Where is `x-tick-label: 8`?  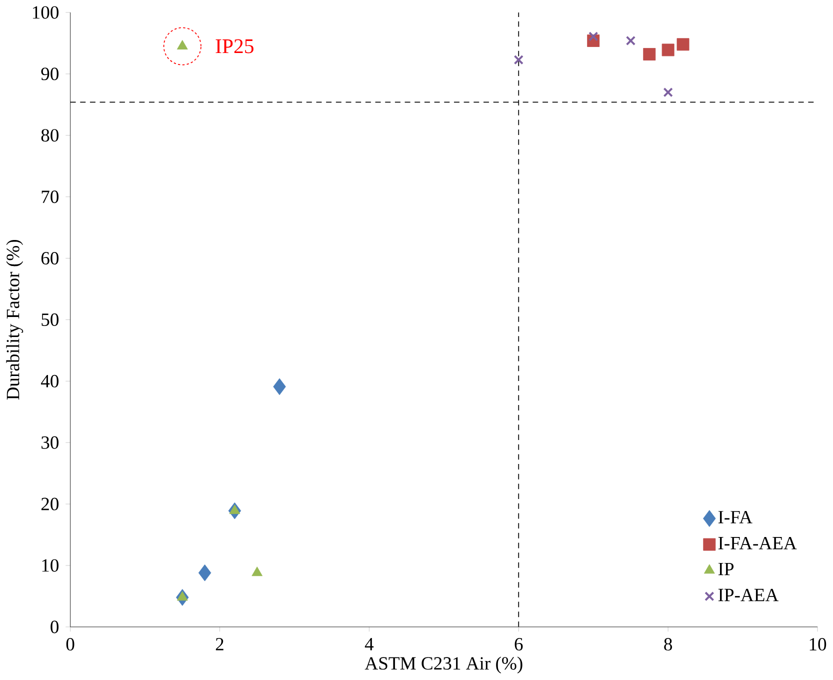
x-tick-label: 8 is located at coordinates (668, 644).